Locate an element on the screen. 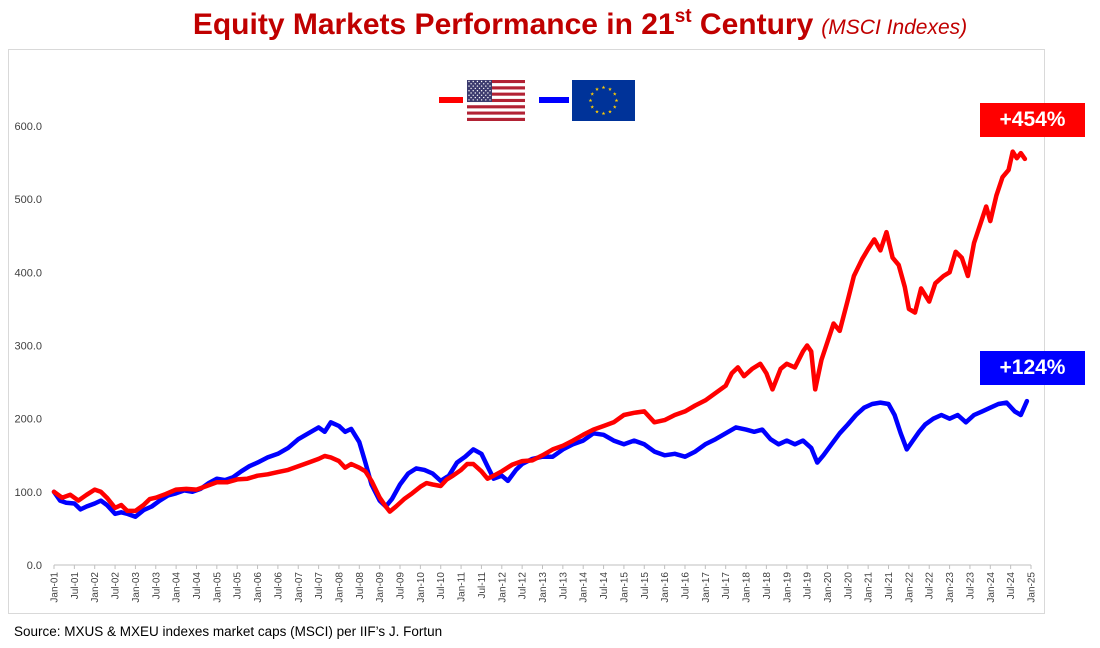  title-main-text: Equity Markets Performance in 21 is located at coordinates (433, 24).